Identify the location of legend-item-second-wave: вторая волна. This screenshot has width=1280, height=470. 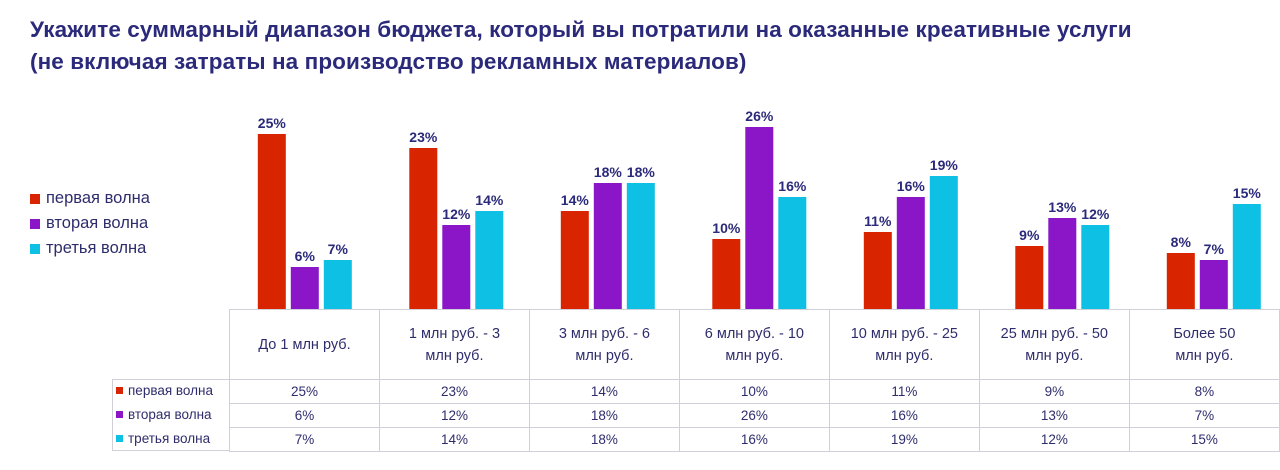
(90, 223).